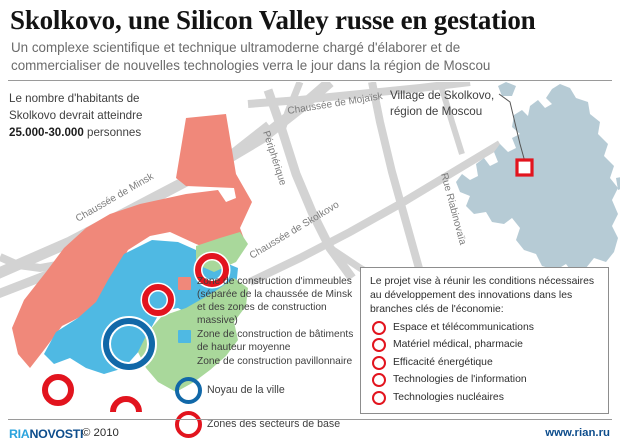 The image size is (620, 448). I want to click on header-divider, so click(310, 80).